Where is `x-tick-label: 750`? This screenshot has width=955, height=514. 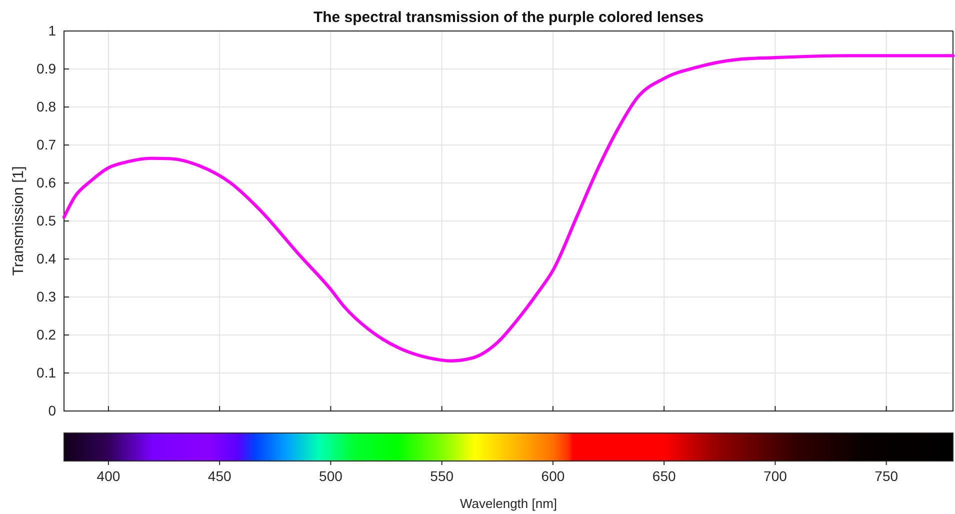 x-tick-label: 750 is located at coordinates (886, 476).